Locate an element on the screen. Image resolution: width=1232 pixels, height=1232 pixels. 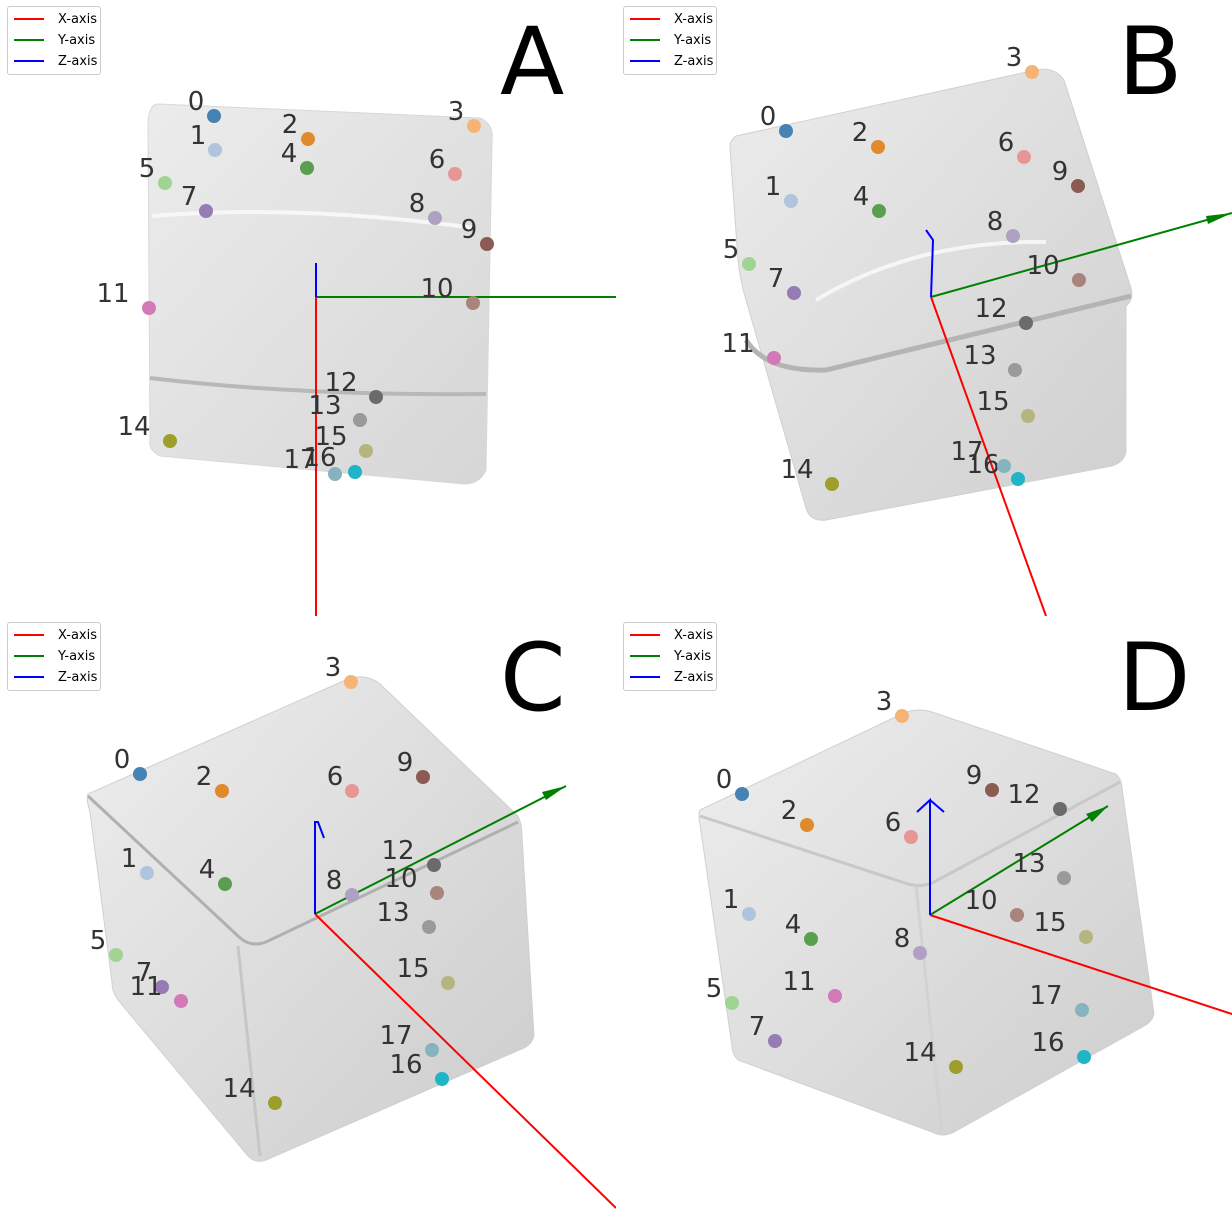
panel-letter: D is located at coordinates (1154, 678).